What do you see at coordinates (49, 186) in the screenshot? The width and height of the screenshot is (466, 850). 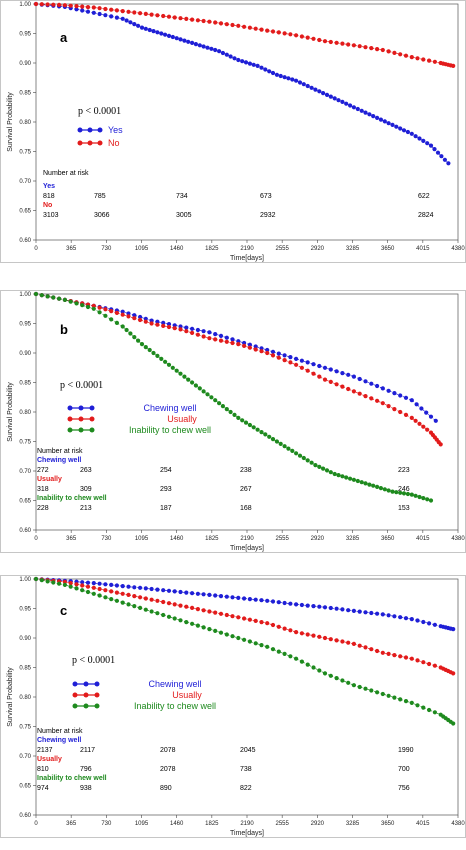 I see `risk-group-name: Yes` at bounding box center [49, 186].